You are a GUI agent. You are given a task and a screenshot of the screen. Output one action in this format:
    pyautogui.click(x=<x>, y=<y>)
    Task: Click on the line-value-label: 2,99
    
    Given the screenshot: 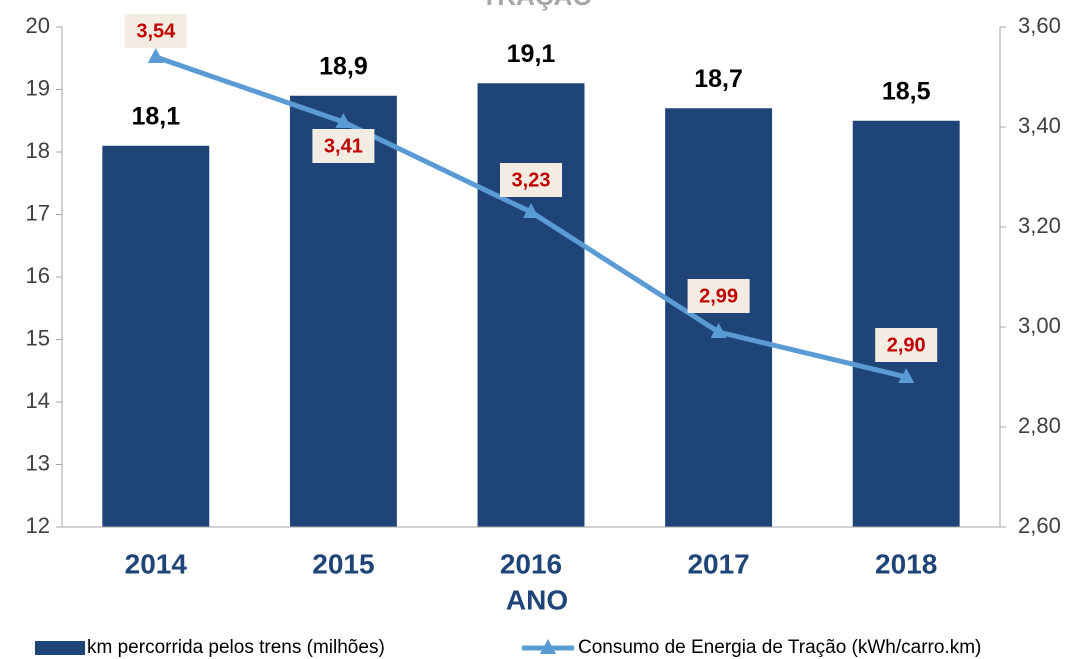 What is the action you would take?
    pyautogui.click(x=718, y=296)
    